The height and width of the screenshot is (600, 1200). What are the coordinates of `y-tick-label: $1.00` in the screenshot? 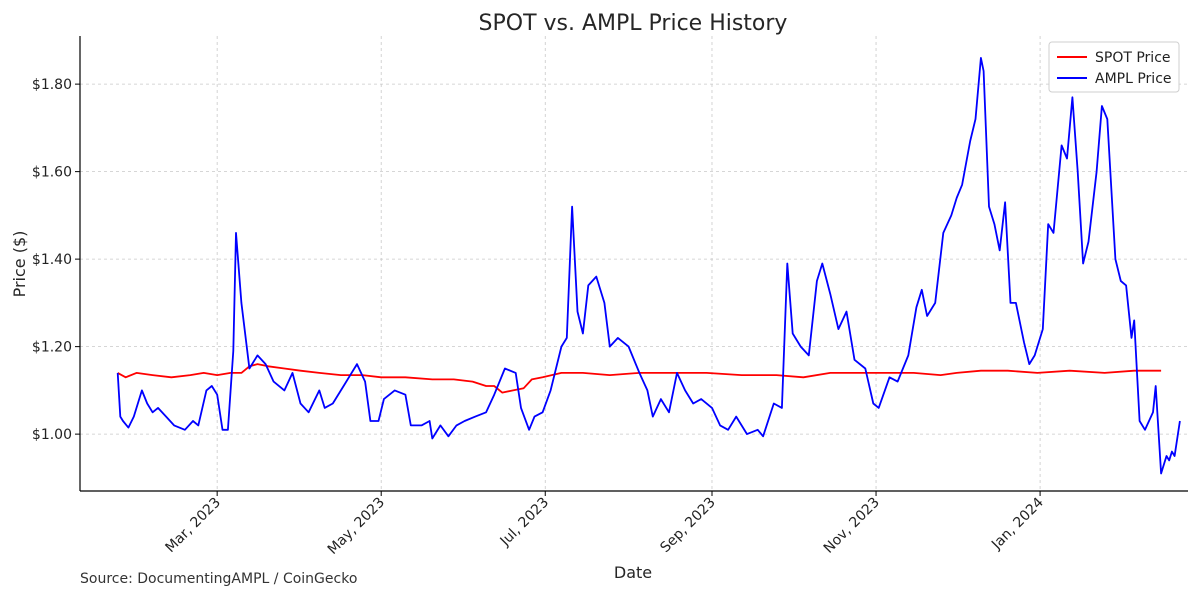 It's located at (52, 435).